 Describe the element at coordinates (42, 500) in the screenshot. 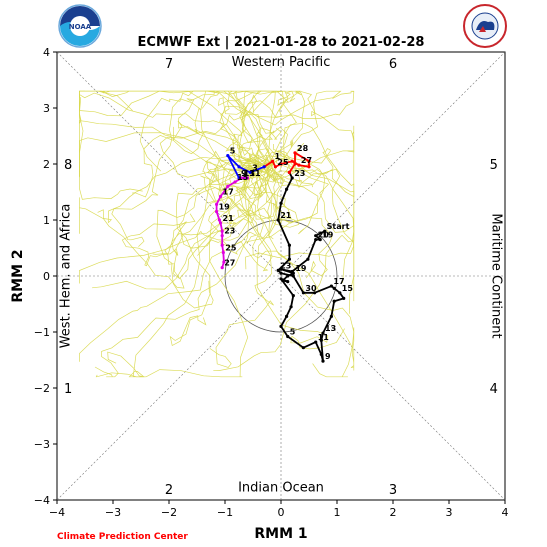

I see `y-tick-label: −4` at that location.